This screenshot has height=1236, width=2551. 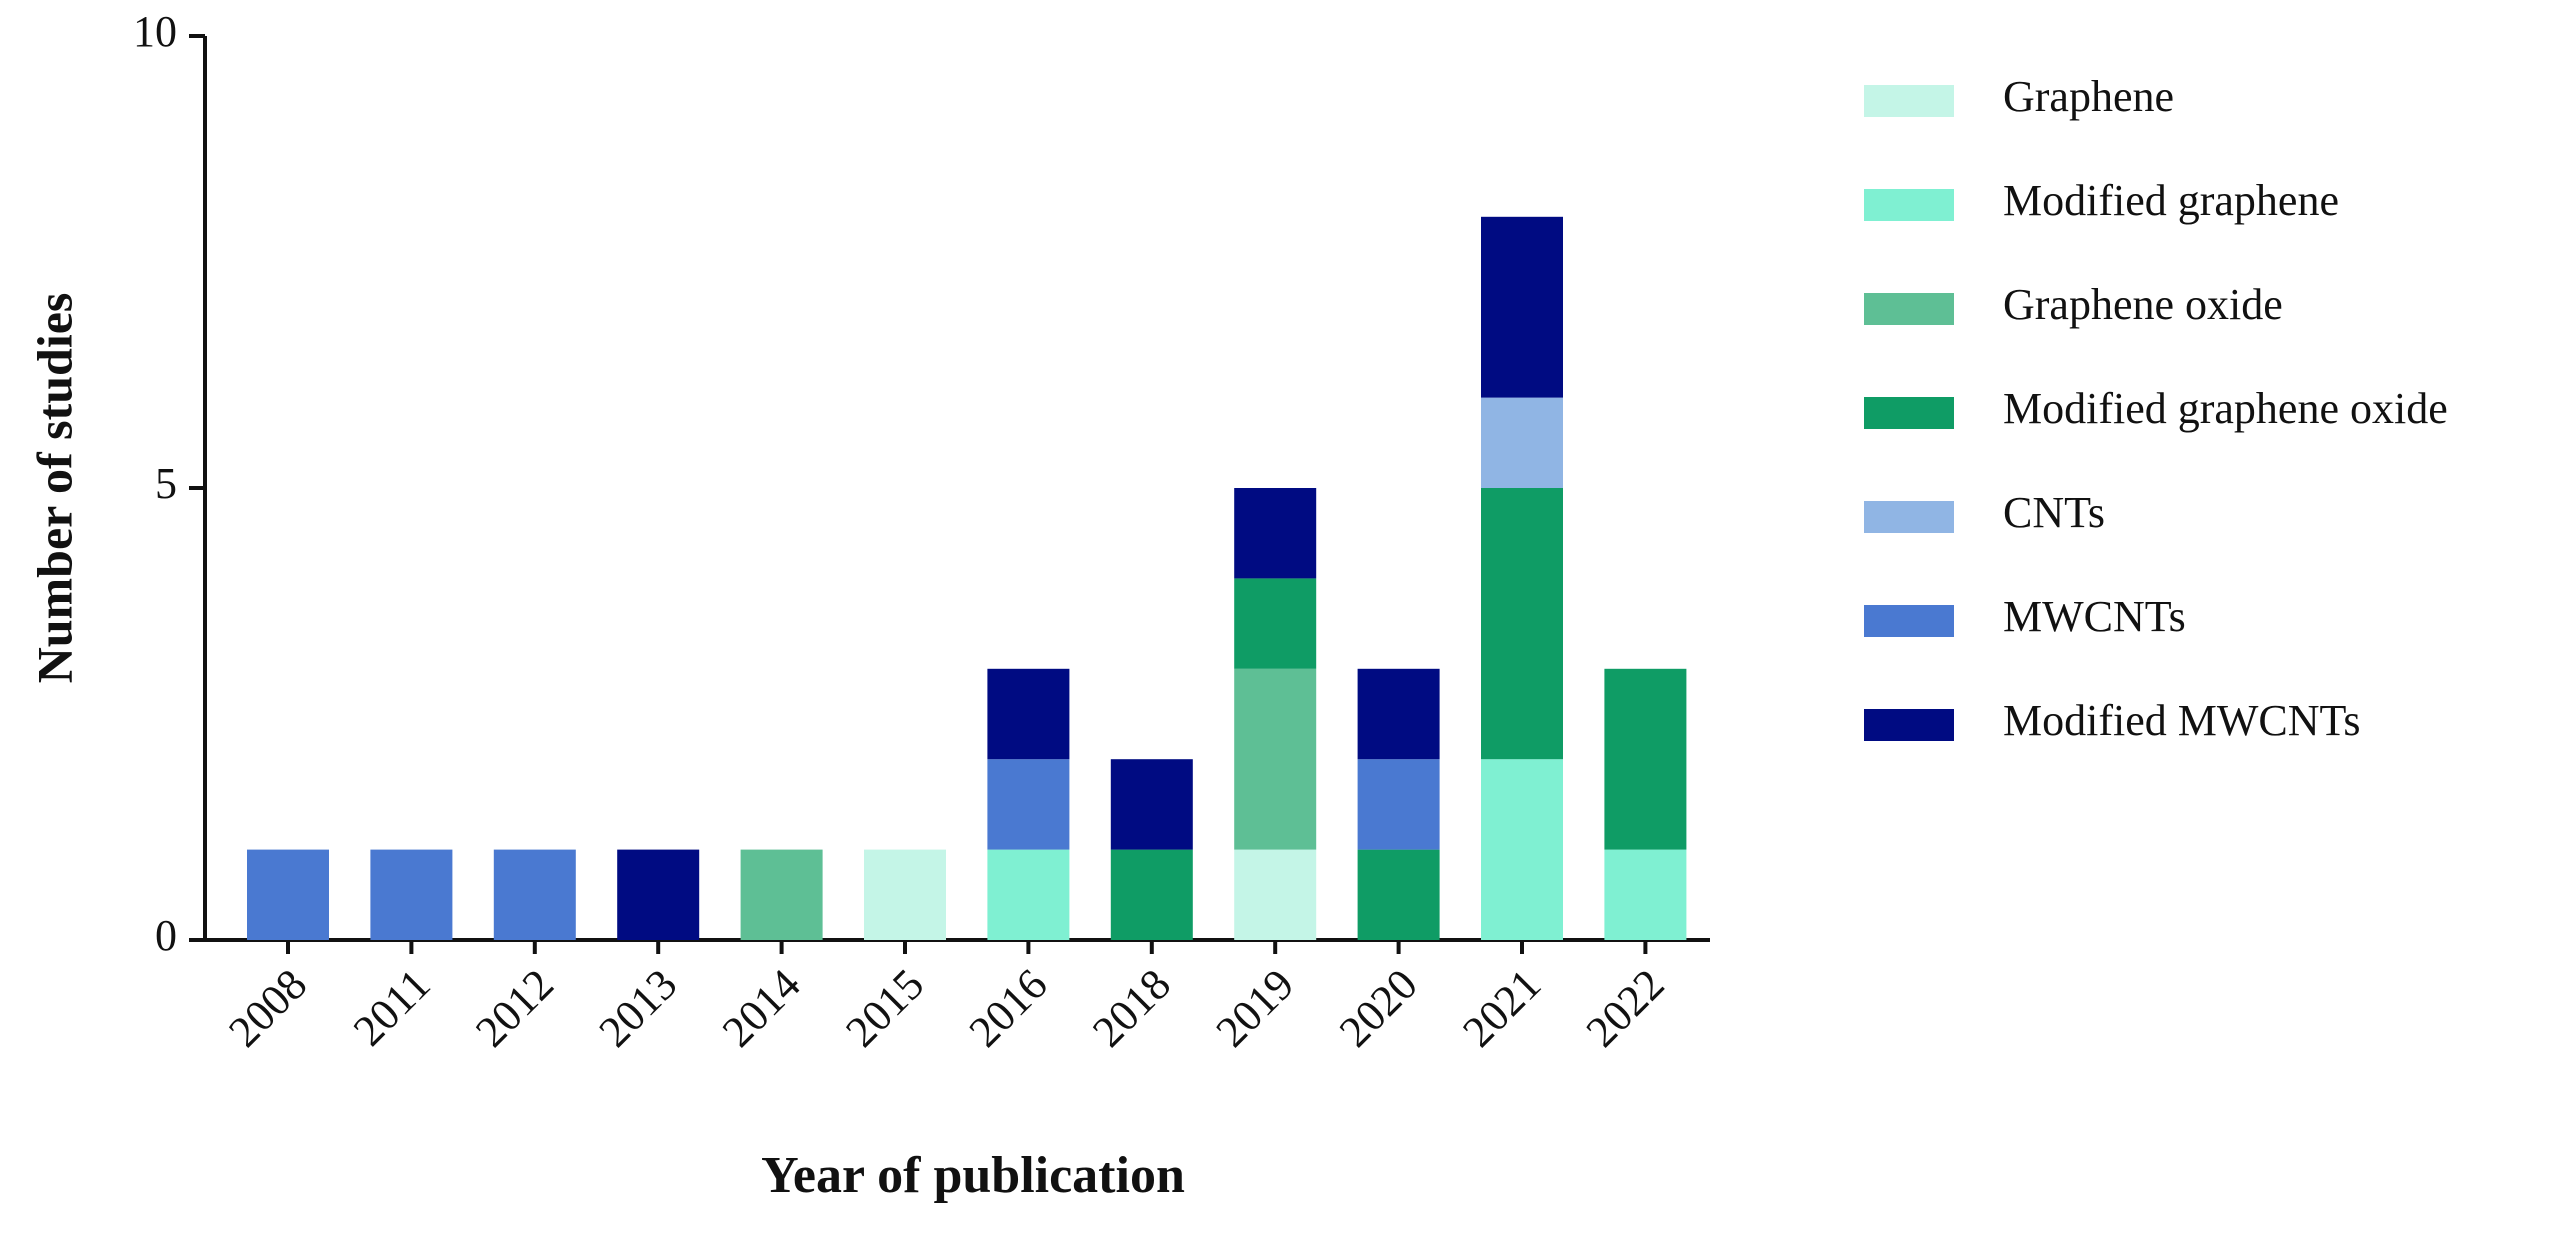 What do you see at coordinates (2054, 512) in the screenshot?
I see `legend-label: CNTs` at bounding box center [2054, 512].